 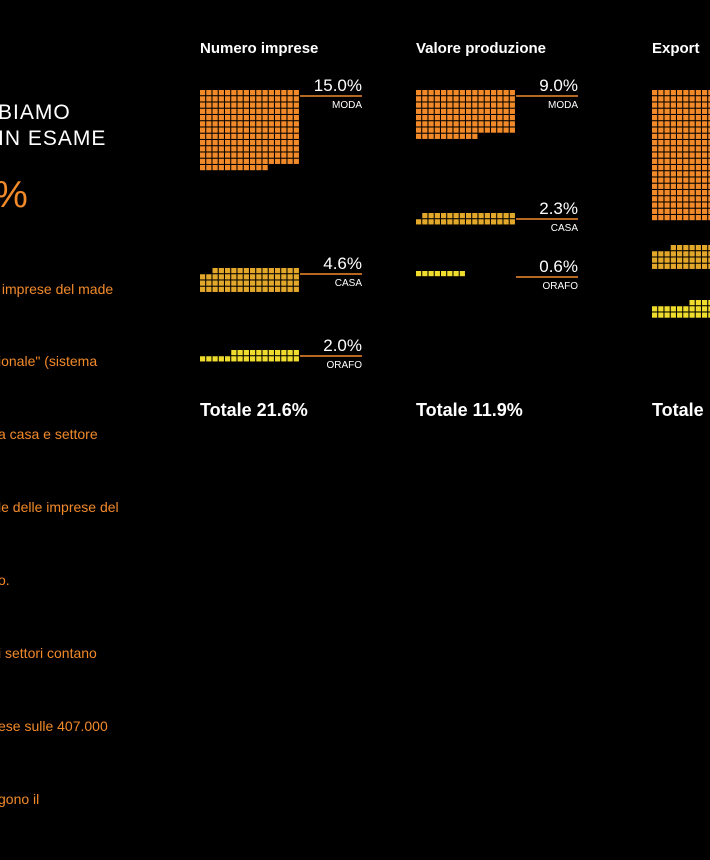 What do you see at coordinates (681, 309) in the screenshot?
I see `export-orafo-cells` at bounding box center [681, 309].